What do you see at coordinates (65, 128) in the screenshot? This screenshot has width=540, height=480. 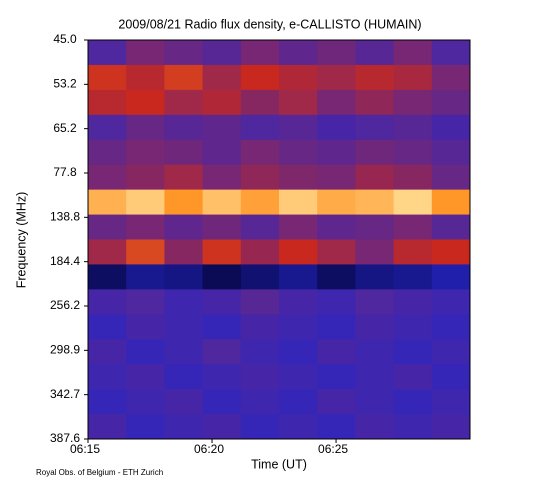 I see `y-tick-label: 65.2` at bounding box center [65, 128].